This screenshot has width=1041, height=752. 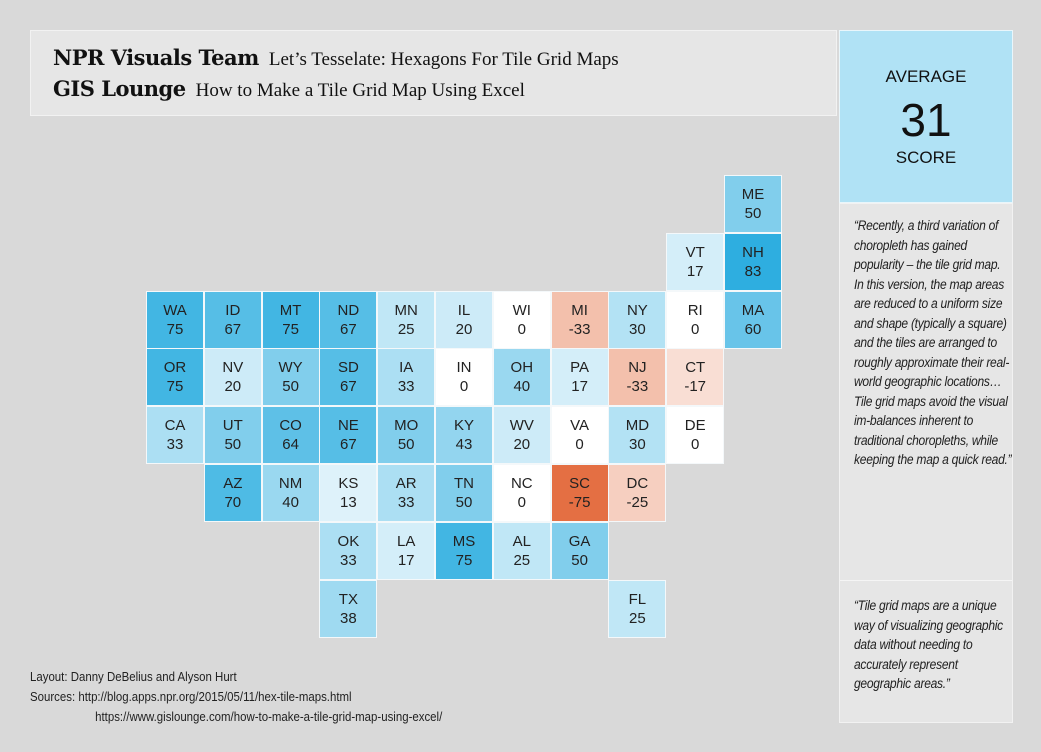 What do you see at coordinates (175, 319) in the screenshot?
I see `state-tile-wa: WA 75` at bounding box center [175, 319].